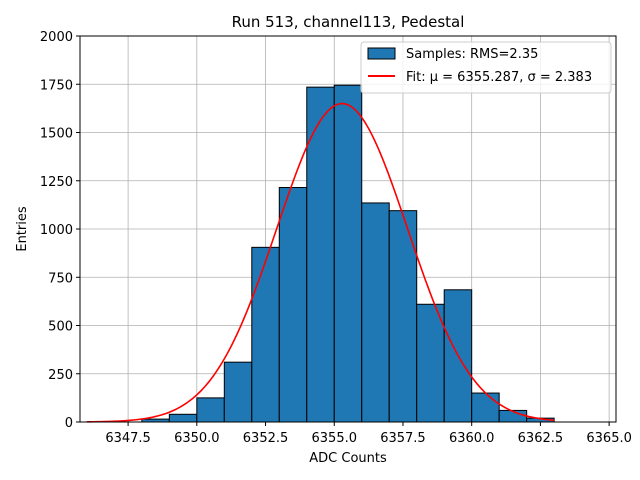 This screenshot has width=640, height=480. I want to click on x-tick-label: 6352.5, so click(266, 438).